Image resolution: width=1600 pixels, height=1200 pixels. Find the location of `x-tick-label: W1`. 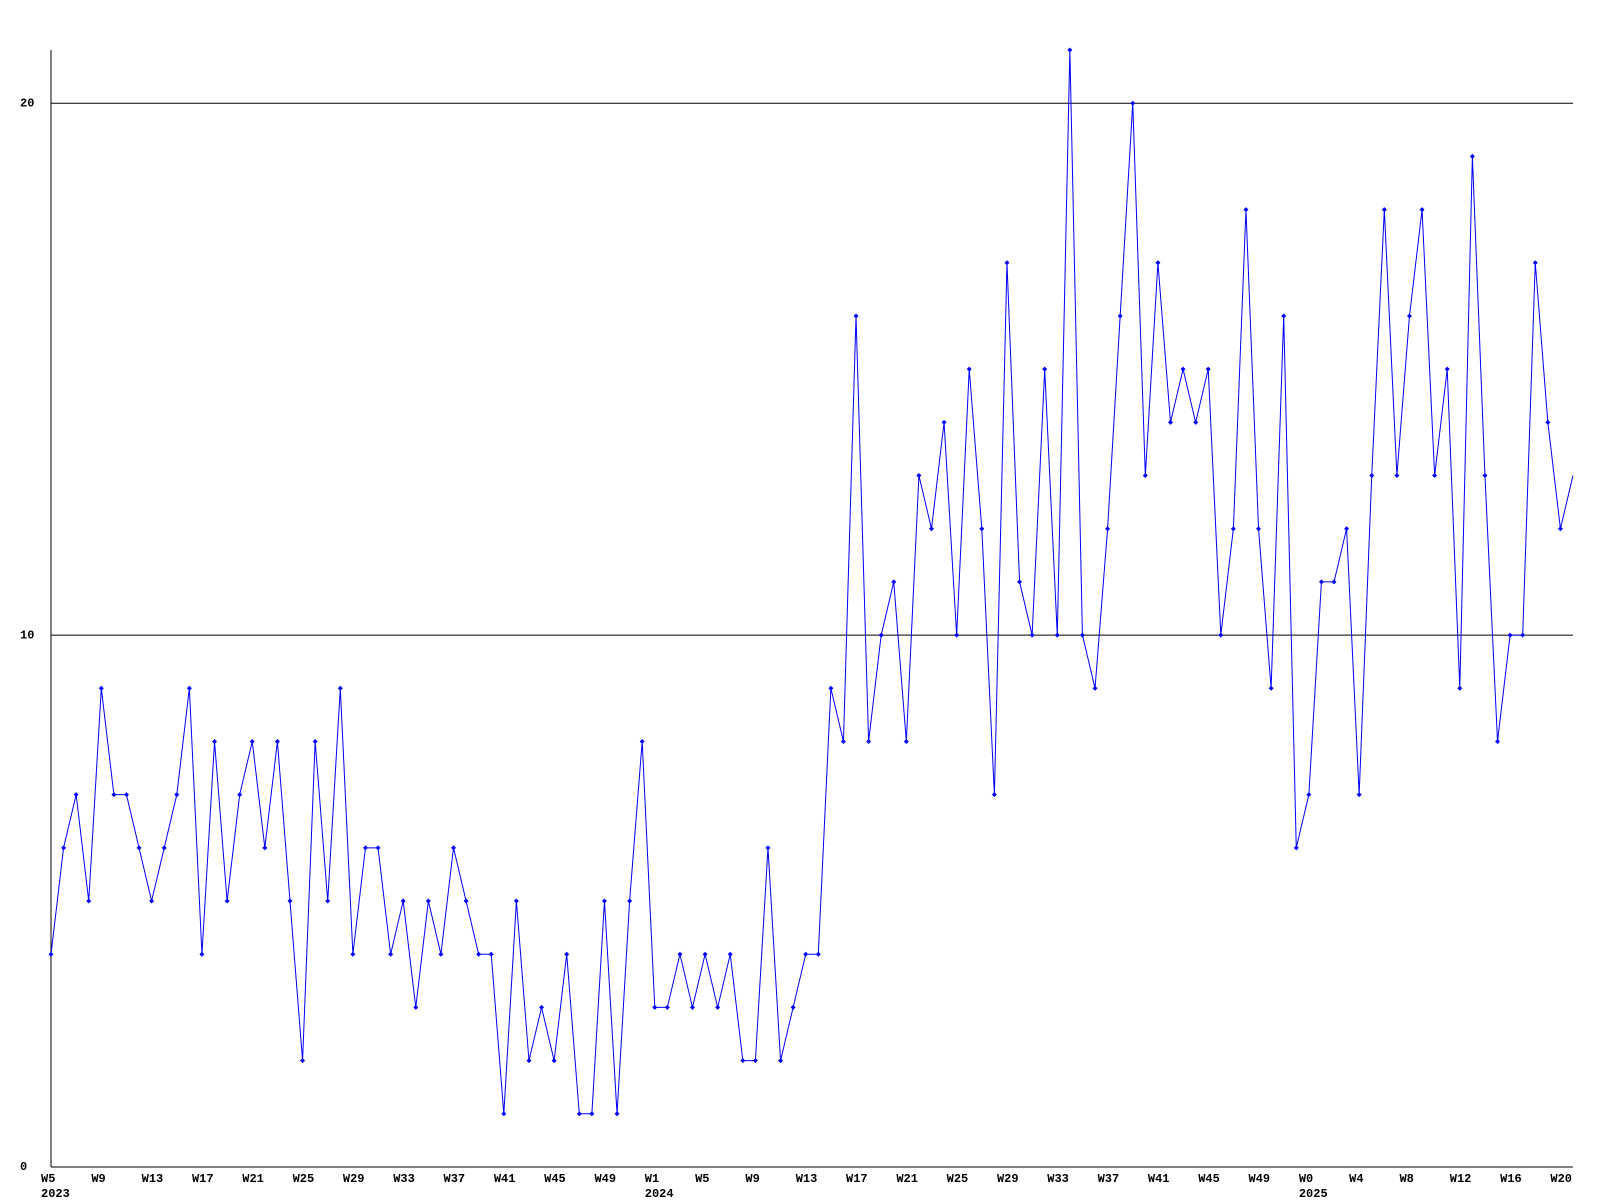

x-tick-label: W1 is located at coordinates (652, 1179).